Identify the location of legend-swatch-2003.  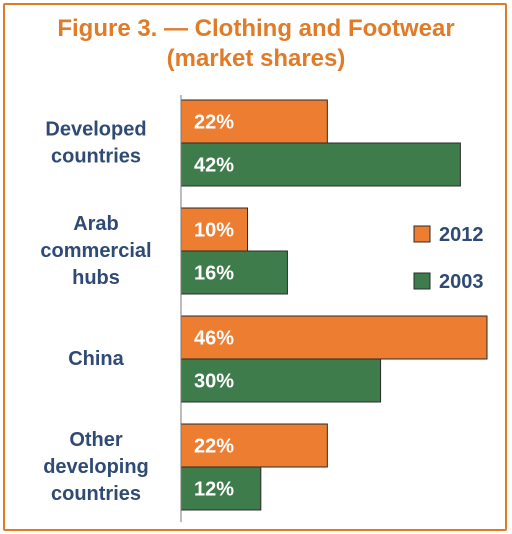
(422, 281).